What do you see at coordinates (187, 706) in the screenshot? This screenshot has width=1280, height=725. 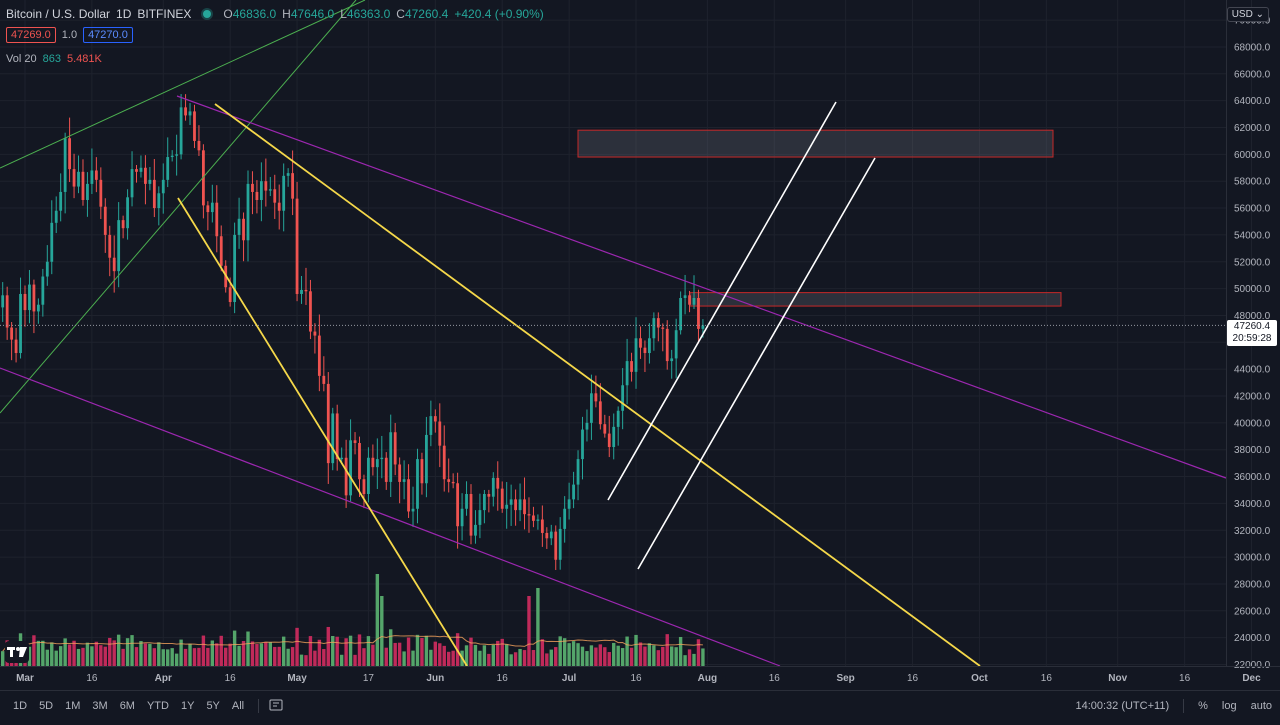 I see `timeframe-button: 1Y` at bounding box center [187, 706].